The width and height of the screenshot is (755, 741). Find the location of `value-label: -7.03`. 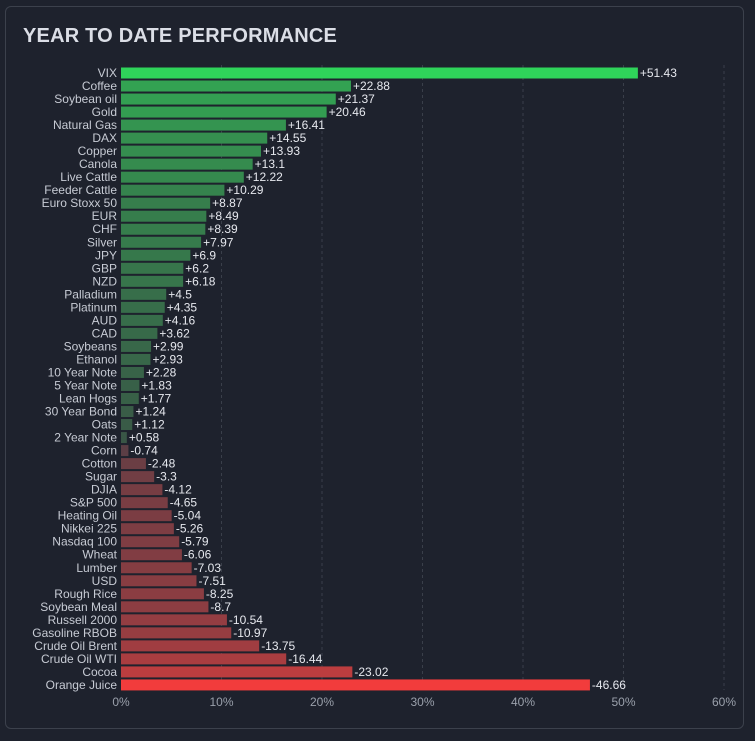

value-label: -7.03 is located at coordinates (208, 568).